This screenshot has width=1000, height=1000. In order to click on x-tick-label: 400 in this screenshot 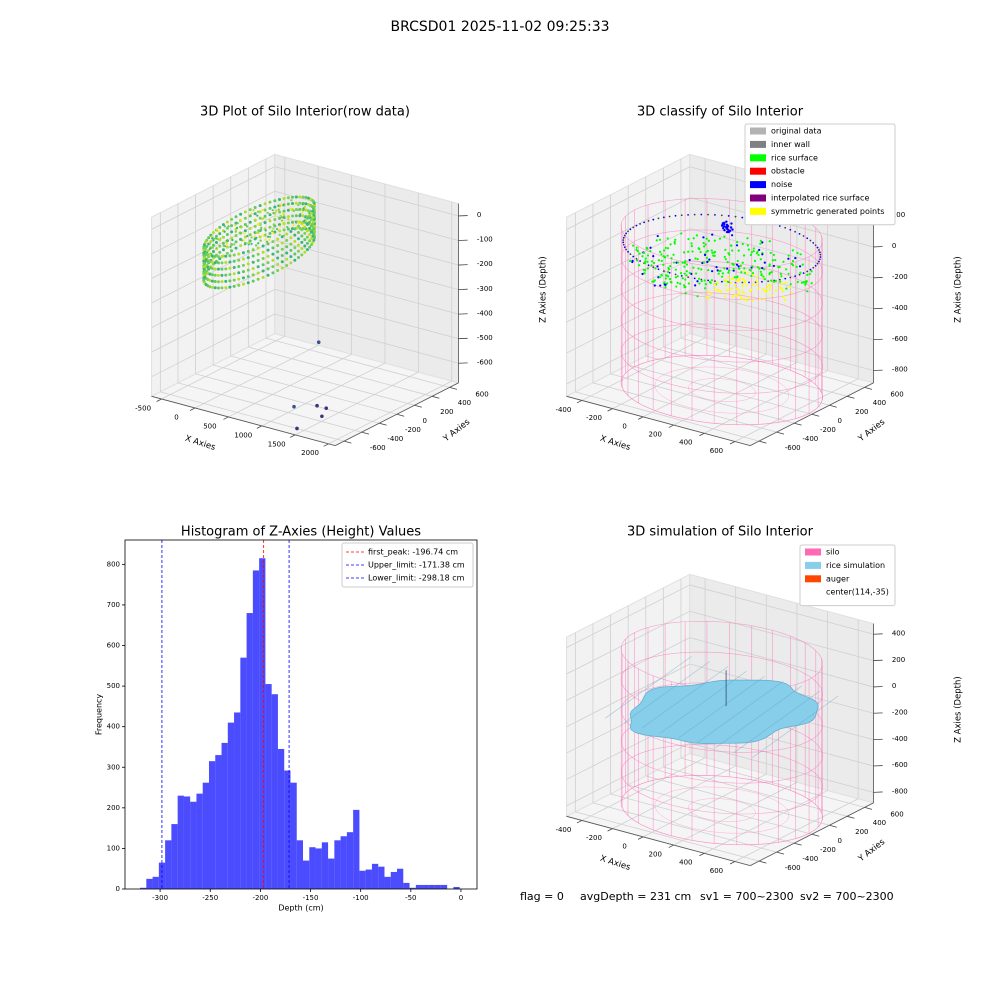, I will do `click(685, 863)`.